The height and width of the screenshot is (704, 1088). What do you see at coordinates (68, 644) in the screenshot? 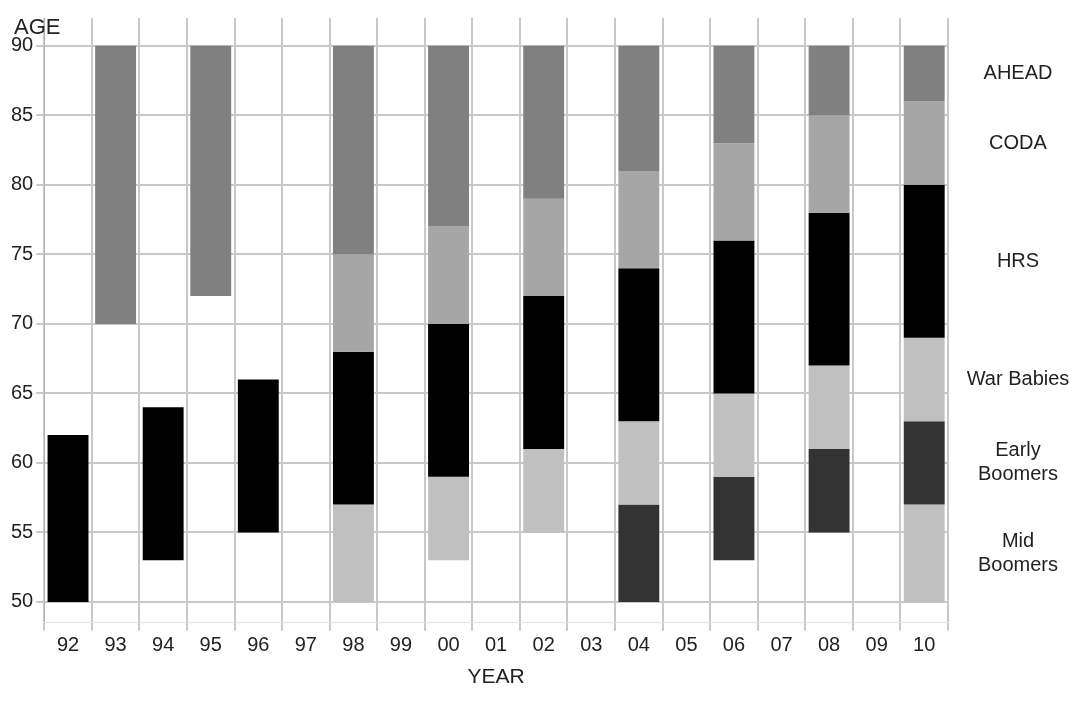
I see `x-tick-label: 92` at bounding box center [68, 644].